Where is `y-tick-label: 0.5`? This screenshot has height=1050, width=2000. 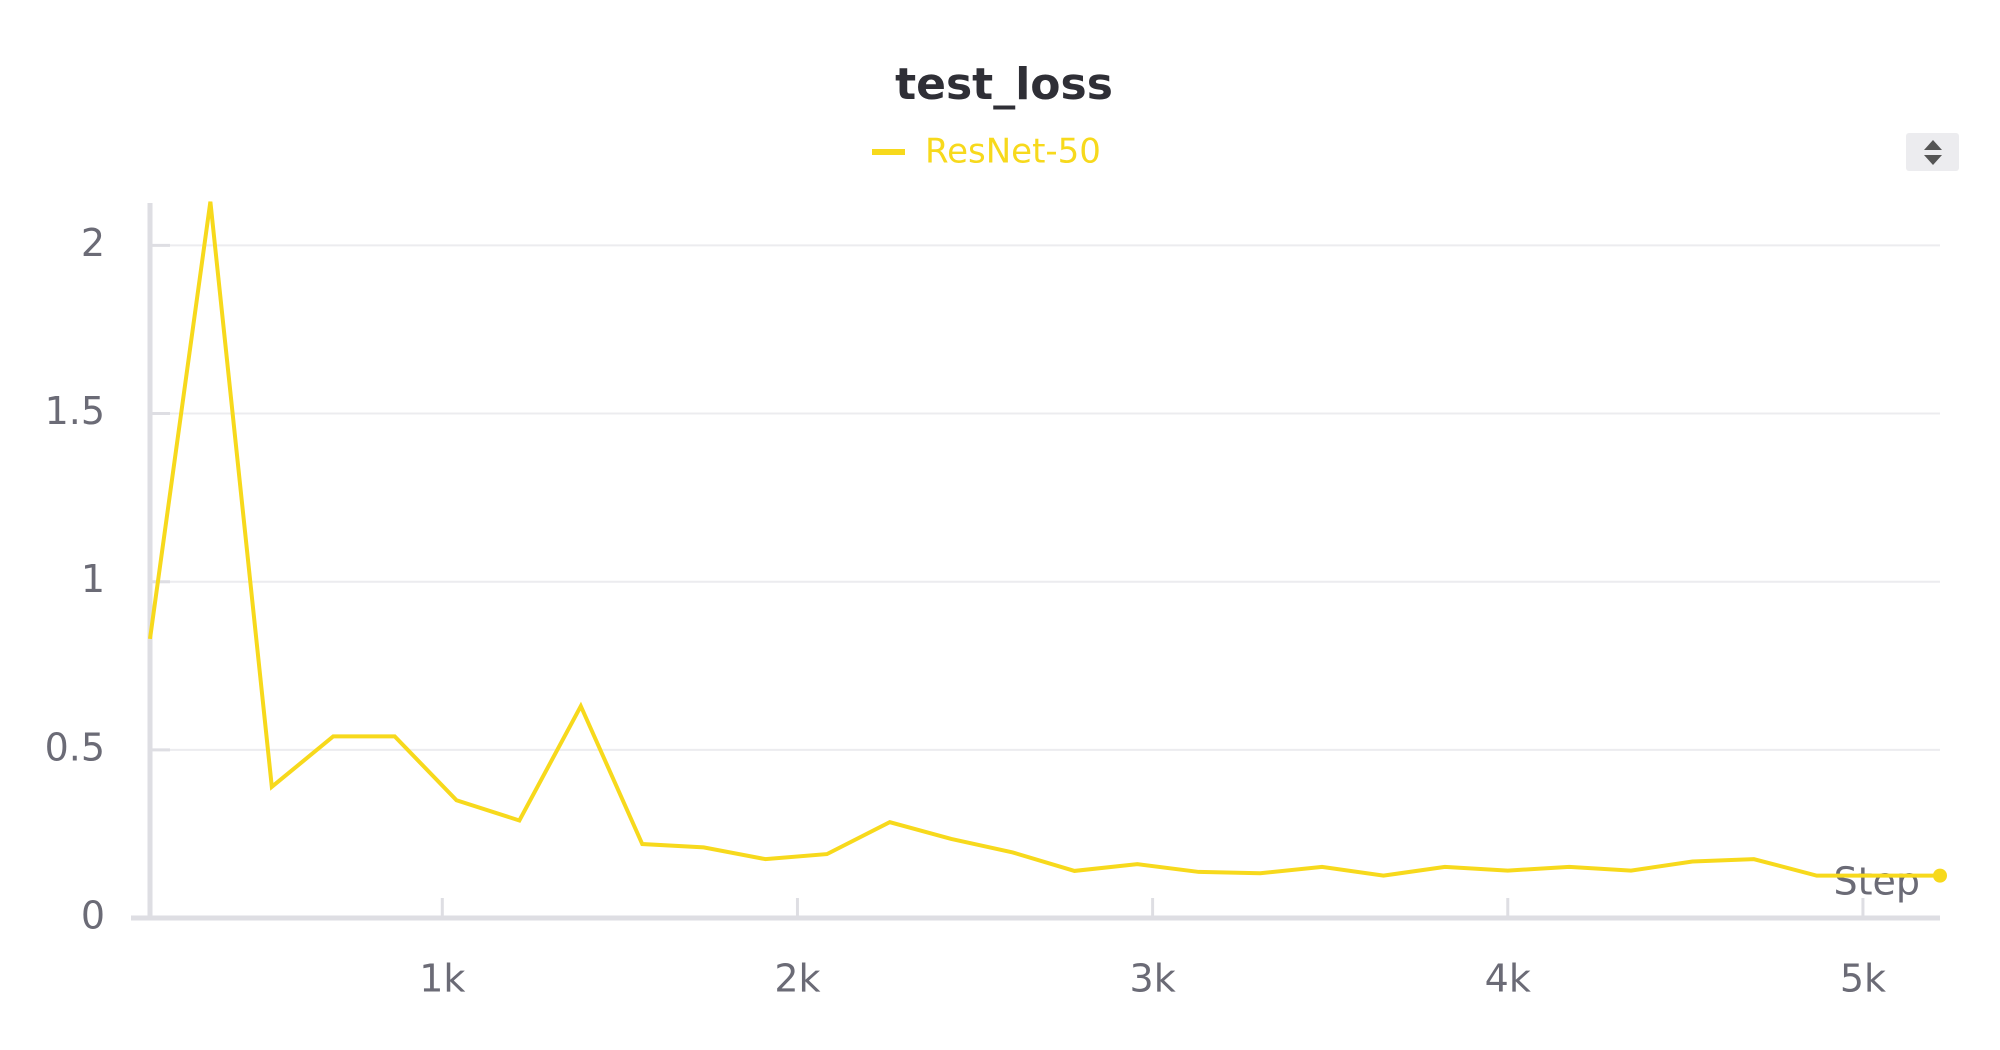
y-tick-label: 0.5 is located at coordinates (75, 747).